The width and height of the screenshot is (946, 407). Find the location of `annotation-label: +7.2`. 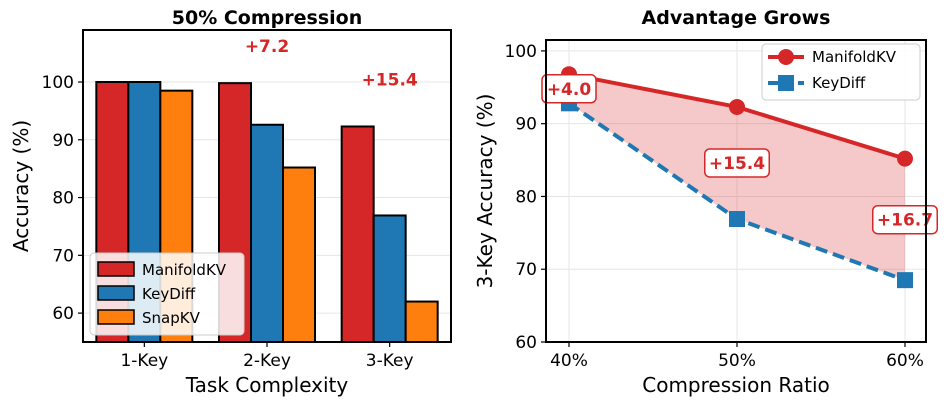

annotation-label: +7.2 is located at coordinates (267, 47).